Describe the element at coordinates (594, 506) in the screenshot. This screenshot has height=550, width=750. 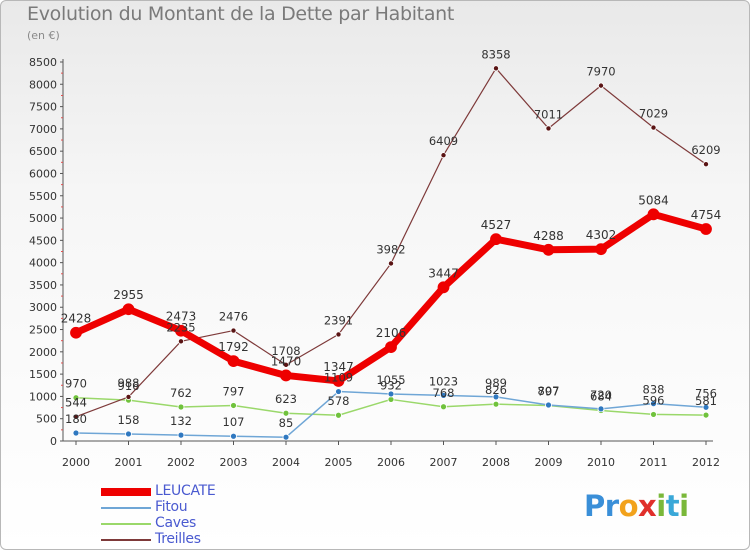
I see `logo-letter: P` at that location.